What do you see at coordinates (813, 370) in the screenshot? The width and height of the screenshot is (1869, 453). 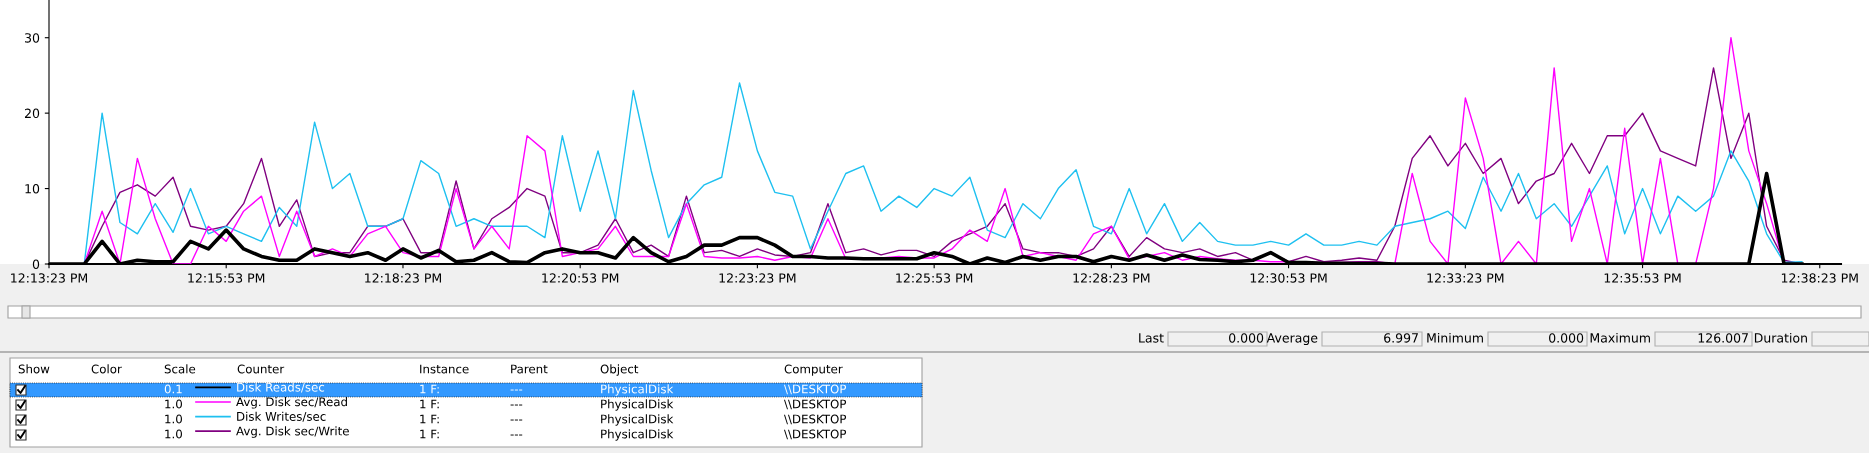 I see `text: Computer` at bounding box center [813, 370].